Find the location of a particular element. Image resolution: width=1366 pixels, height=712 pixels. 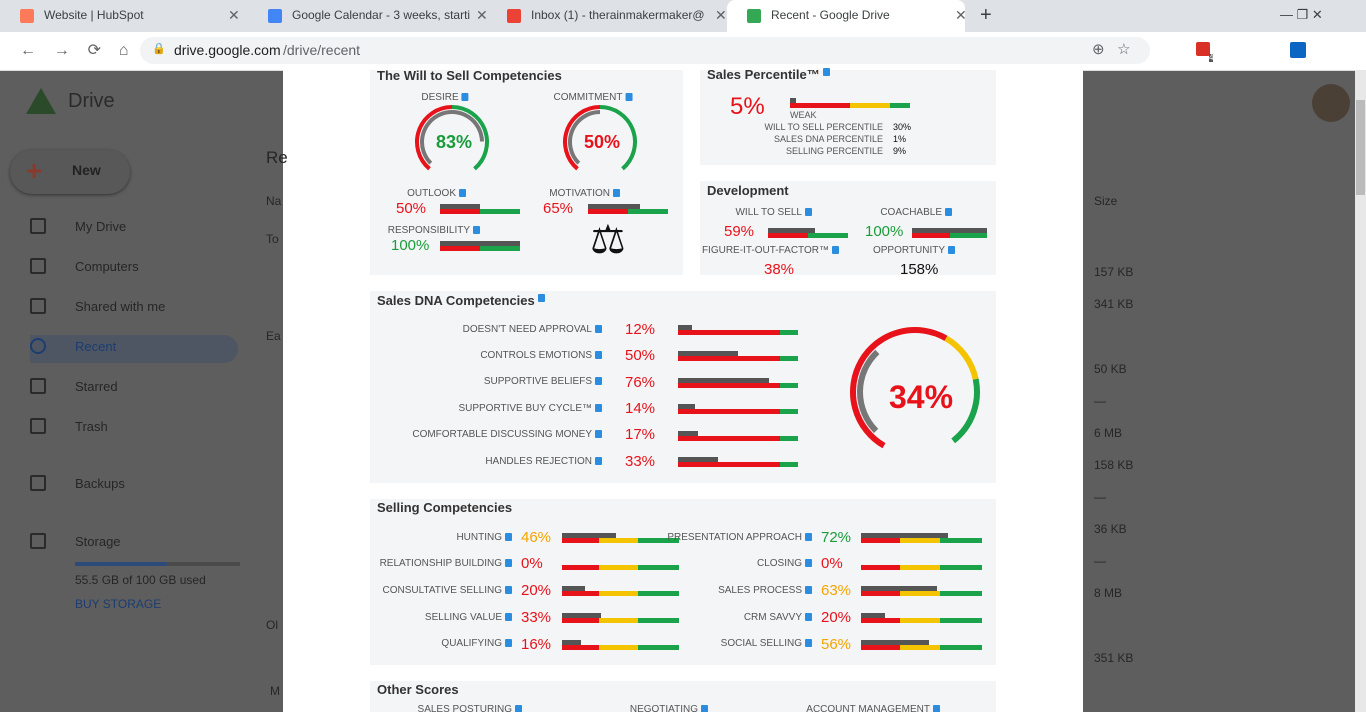

section-title-text: The Will to Sell Competencies is located at coordinates (469, 75).